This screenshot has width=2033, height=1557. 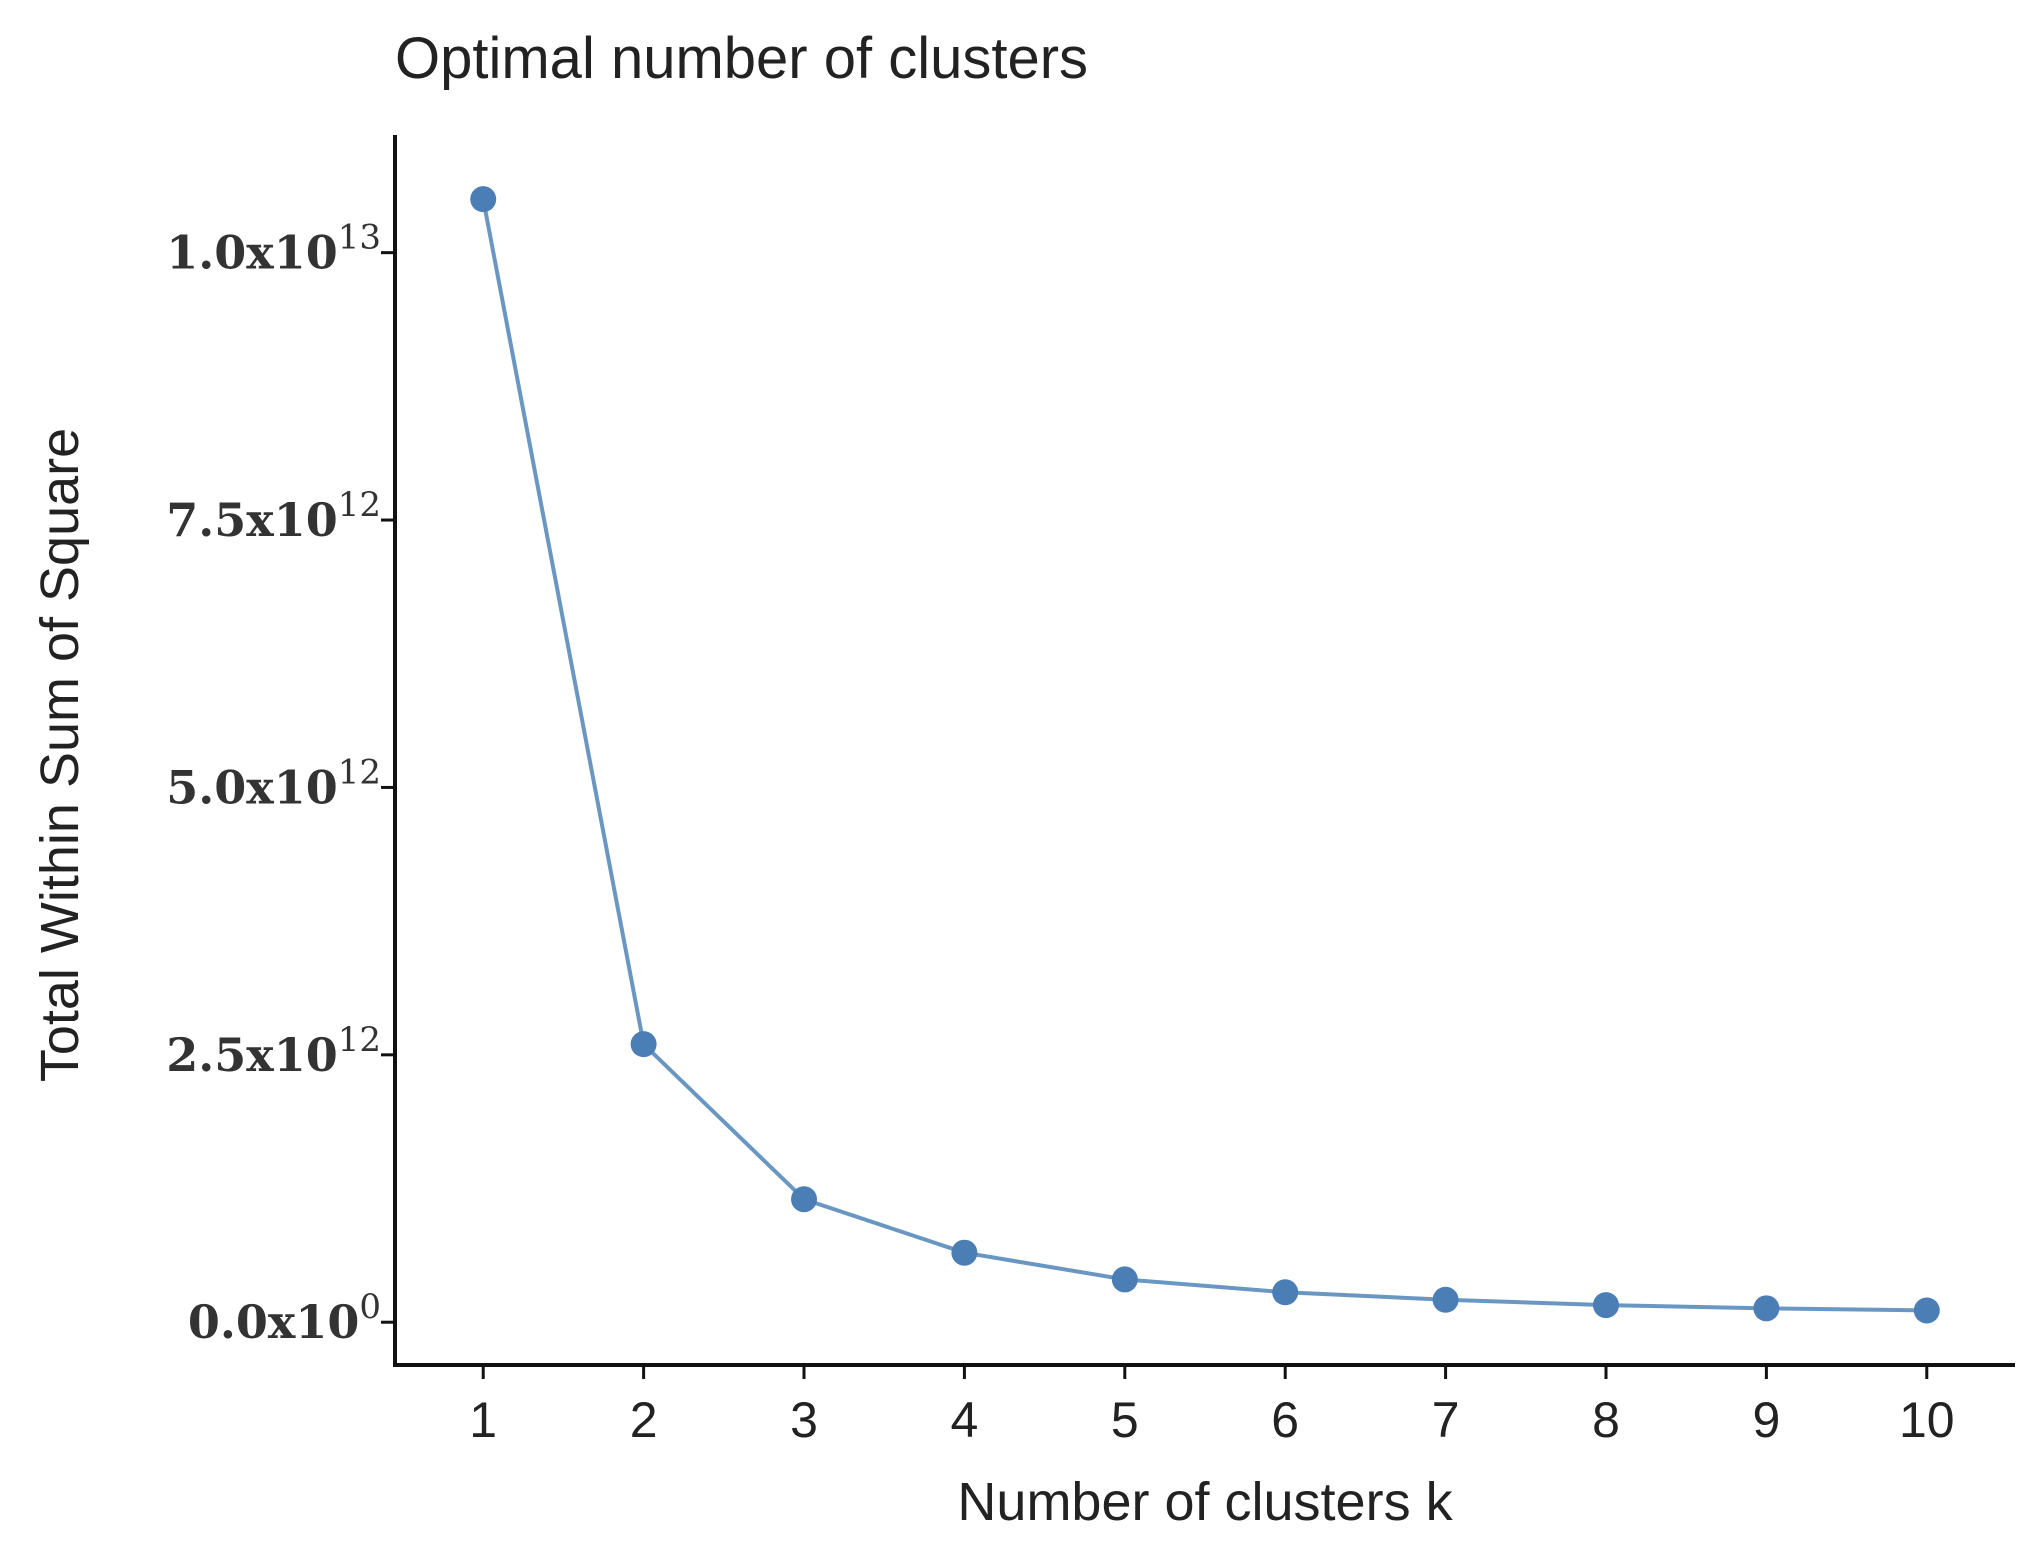 What do you see at coordinates (804, 1420) in the screenshot?
I see `x-tick-label: 3` at bounding box center [804, 1420].